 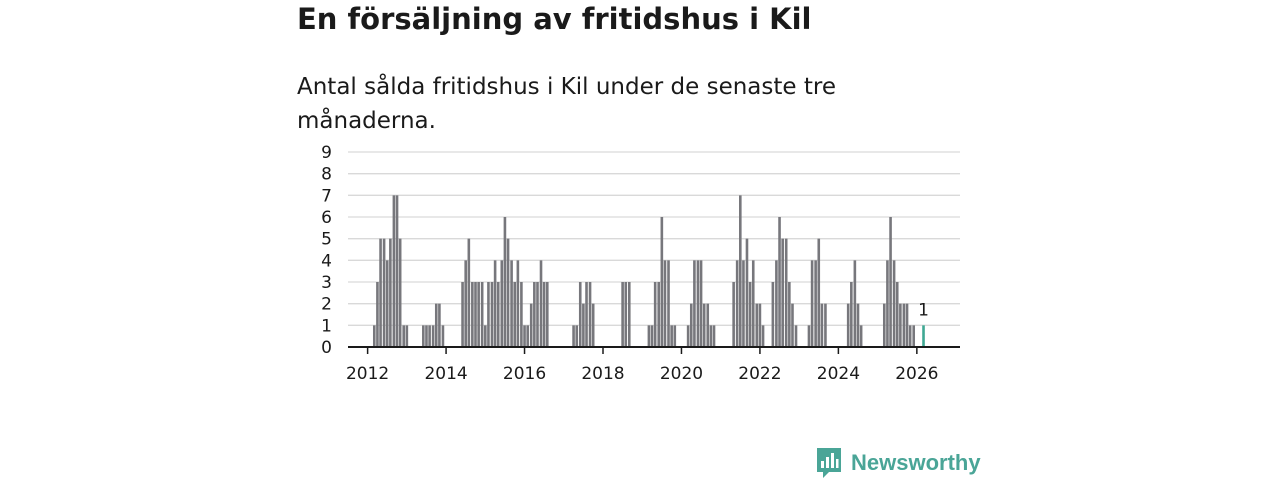 What do you see at coordinates (838, 374) in the screenshot?
I see `x-tick-label: 2024` at bounding box center [838, 374].